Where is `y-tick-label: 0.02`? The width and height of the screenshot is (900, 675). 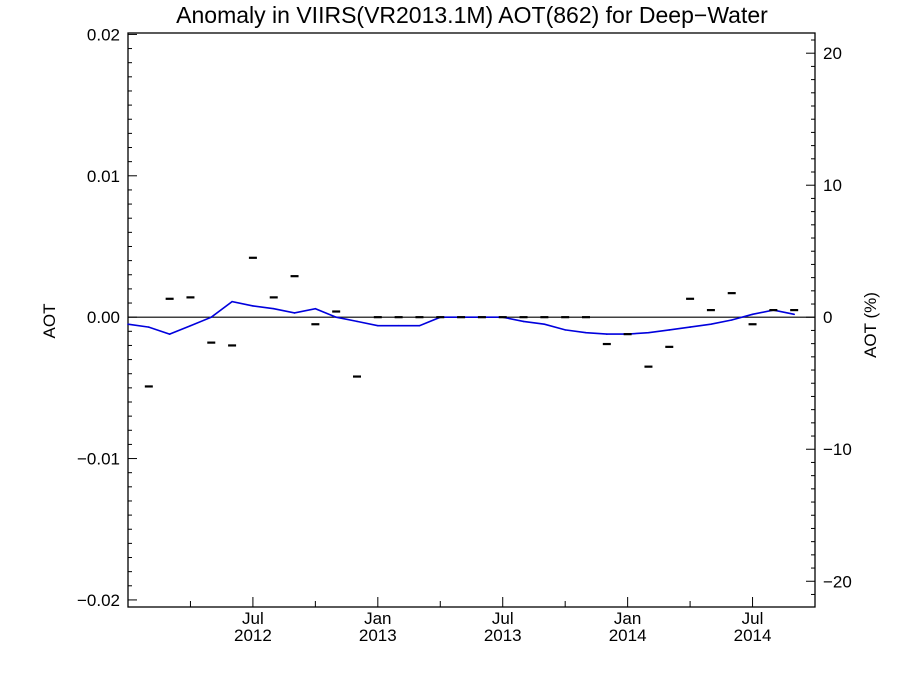
y-tick-label: 0.02 is located at coordinates (103, 34).